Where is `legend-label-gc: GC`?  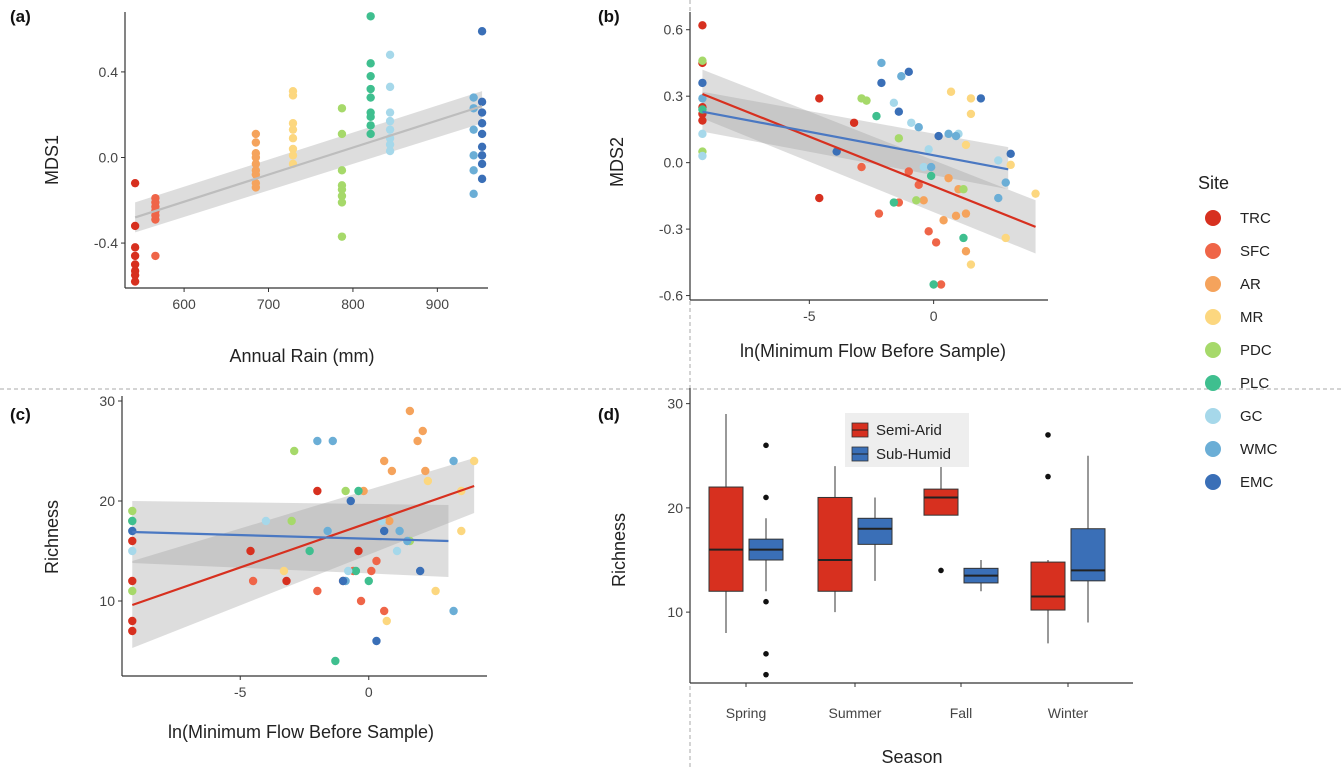
legend-label-gc: GC is located at coordinates (1251, 416).